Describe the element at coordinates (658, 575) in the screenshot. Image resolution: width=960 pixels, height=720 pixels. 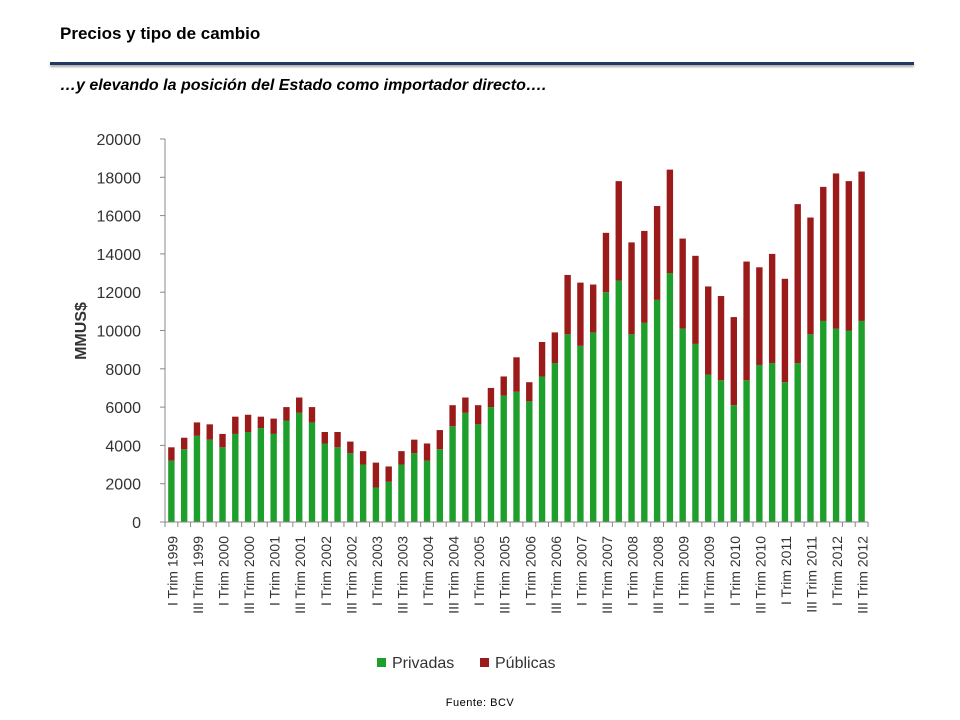
I see `x-tick-label: III Trim 2008` at that location.